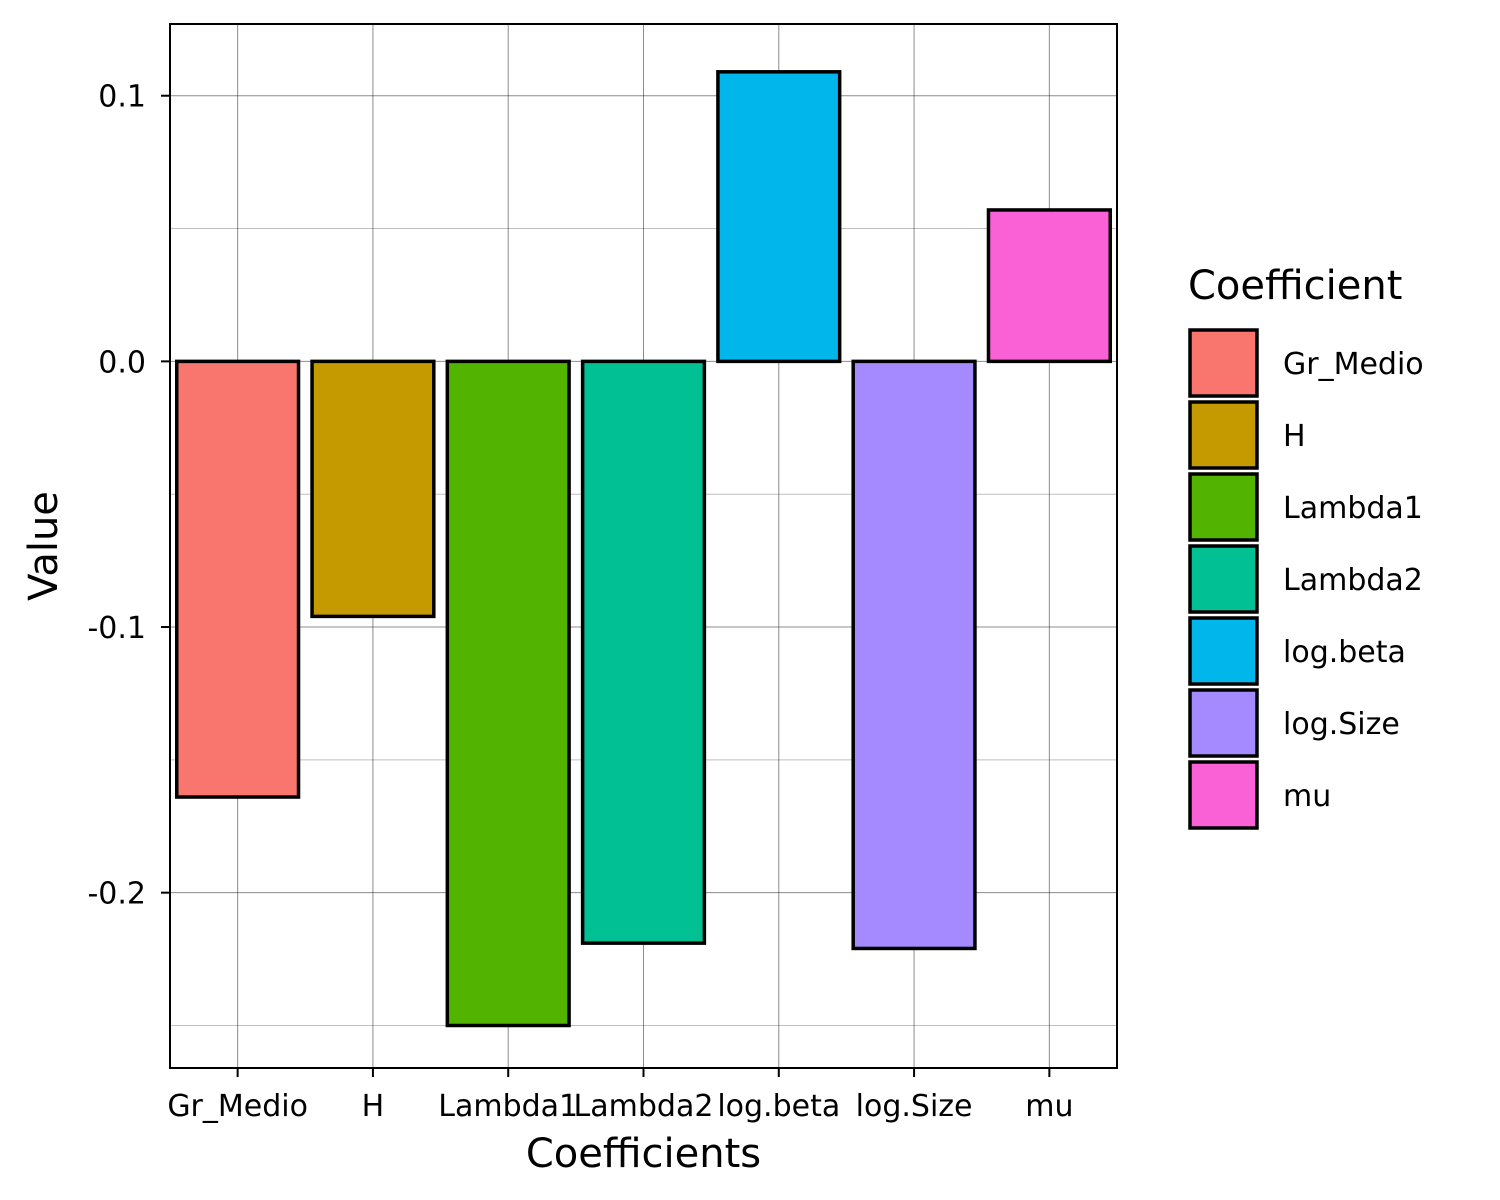  I want to click on legend-label: log.Size, so click(1341, 724).